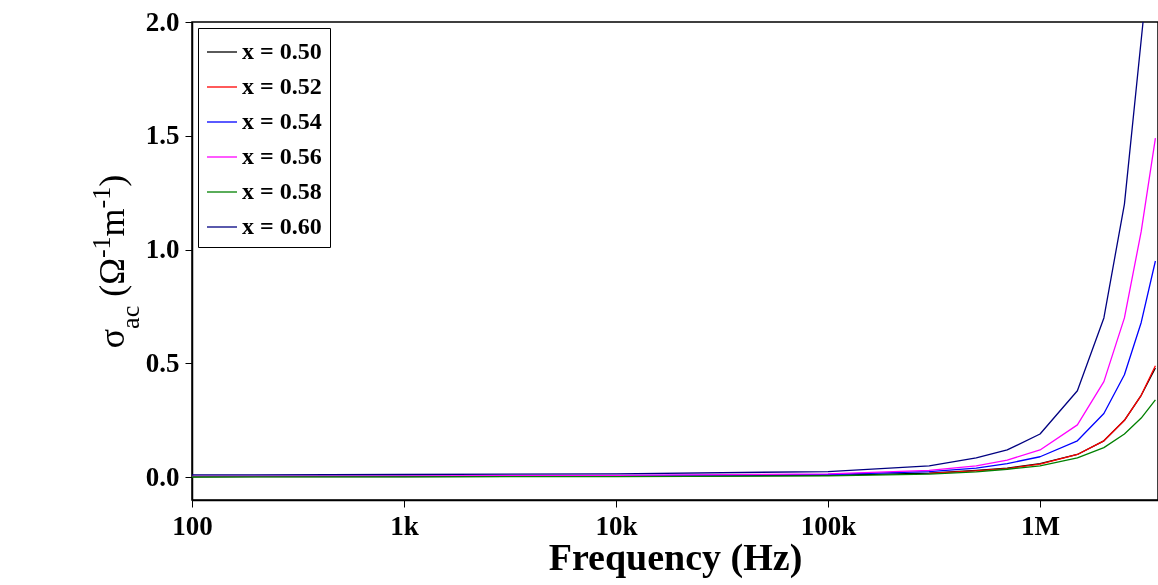 This screenshot has height=585, width=1158. What do you see at coordinates (282, 156) in the screenshot?
I see `legend-label: x = 0.56` at bounding box center [282, 156].